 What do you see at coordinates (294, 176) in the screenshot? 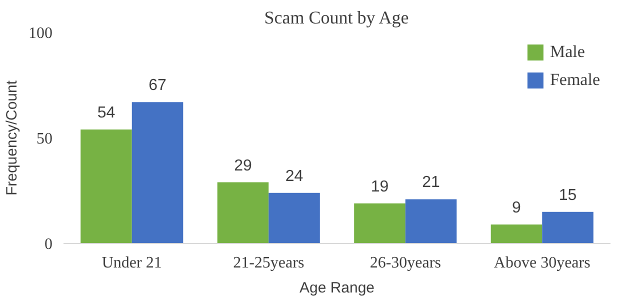
I see `data-label: 24` at bounding box center [294, 176].